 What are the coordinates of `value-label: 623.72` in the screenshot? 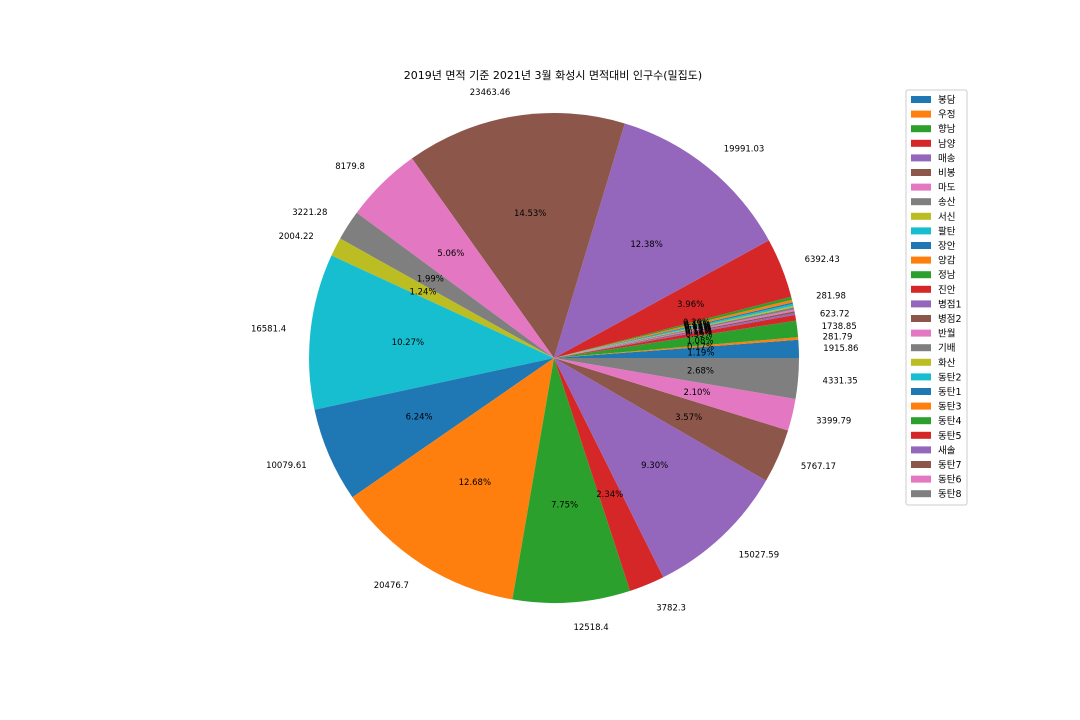 It's located at (835, 315).